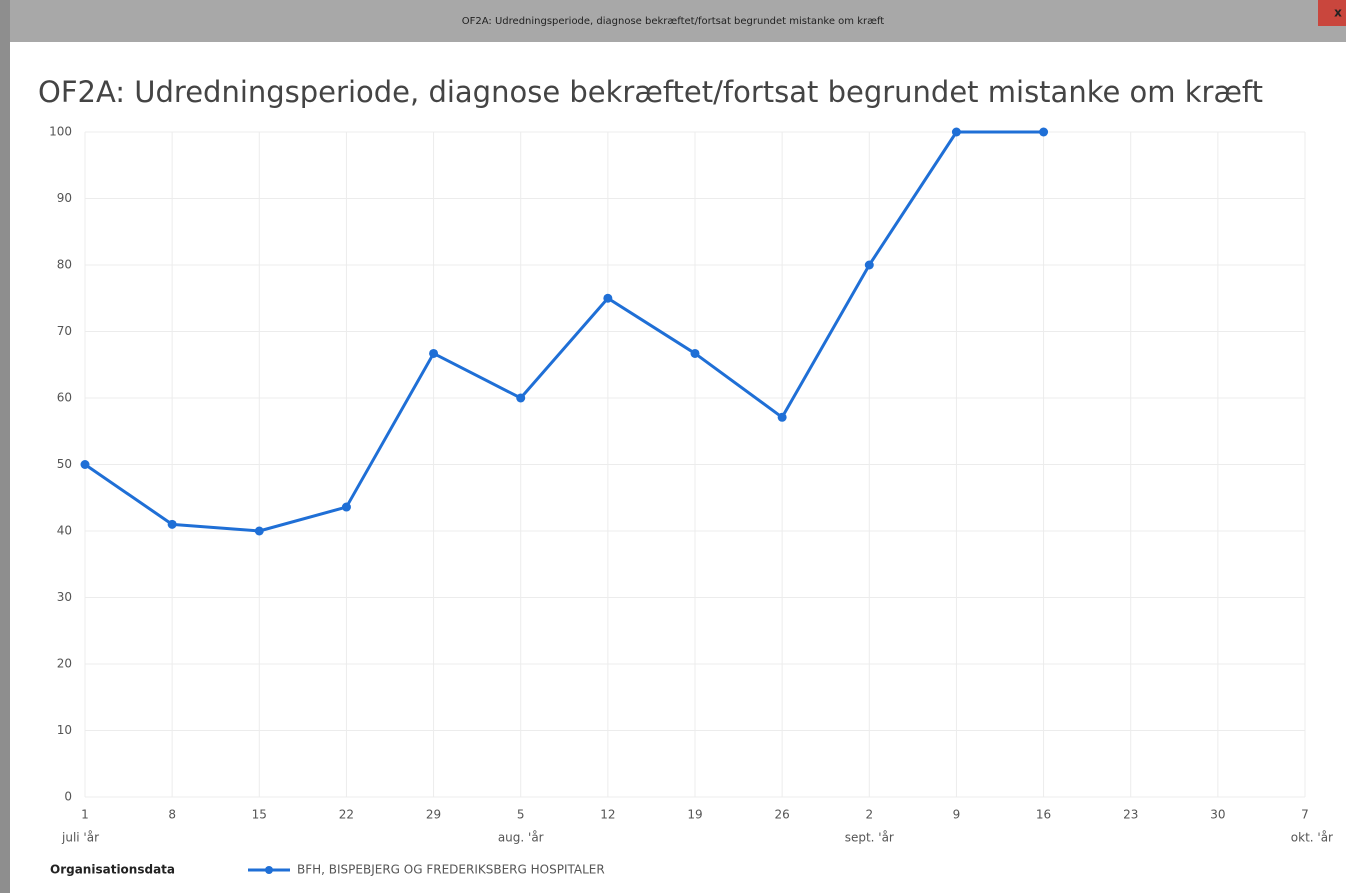 The width and height of the screenshot is (1346, 893). I want to click on x-tick-label: 12, so click(607, 815).